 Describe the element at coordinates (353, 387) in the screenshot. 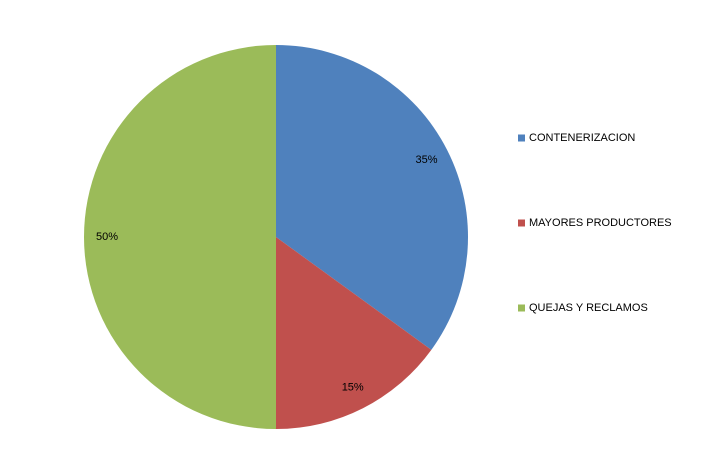

I see `data-label: 15%` at that location.